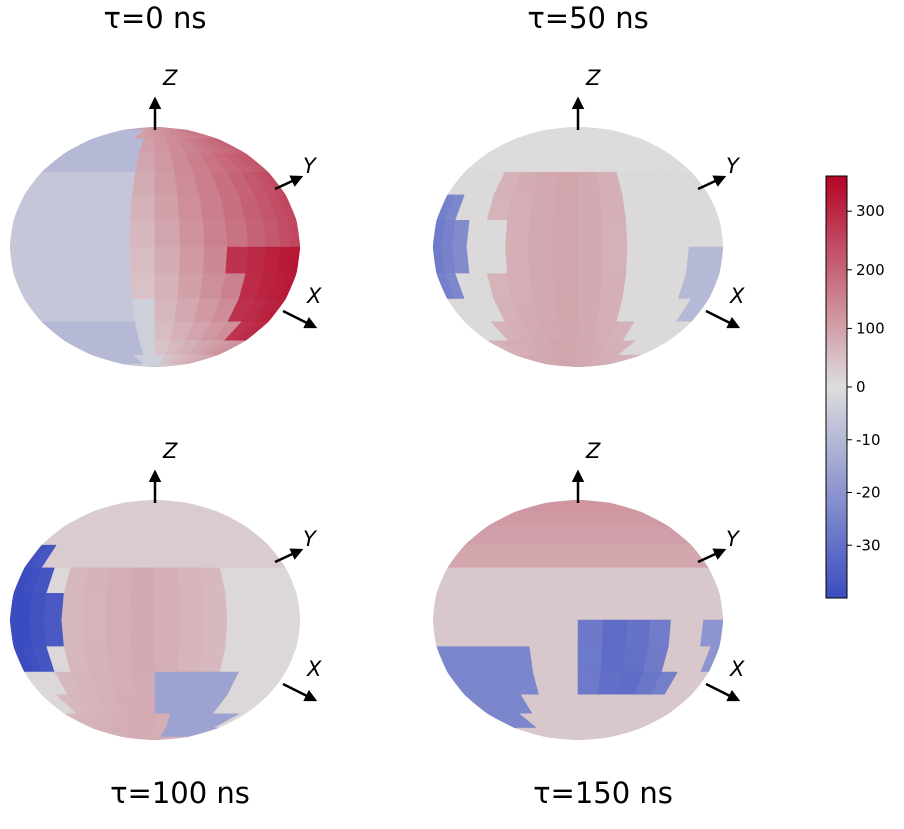 The image size is (904, 829). What do you see at coordinates (868, 545) in the screenshot?
I see `colorbar-tick-label: -30` at bounding box center [868, 545].